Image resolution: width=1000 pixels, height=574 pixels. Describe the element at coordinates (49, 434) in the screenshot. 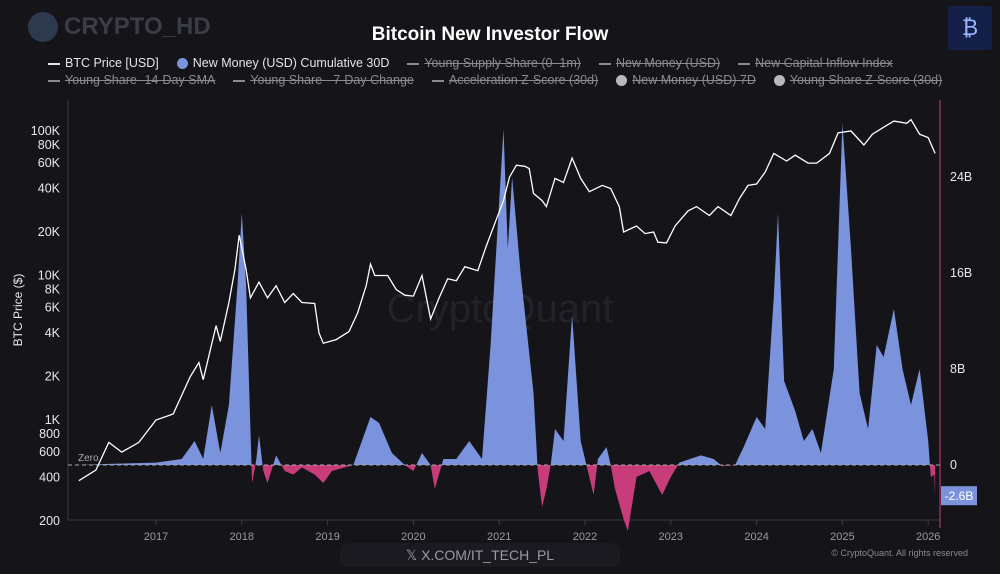

I see `y-left-tick-label: 800` at that location.